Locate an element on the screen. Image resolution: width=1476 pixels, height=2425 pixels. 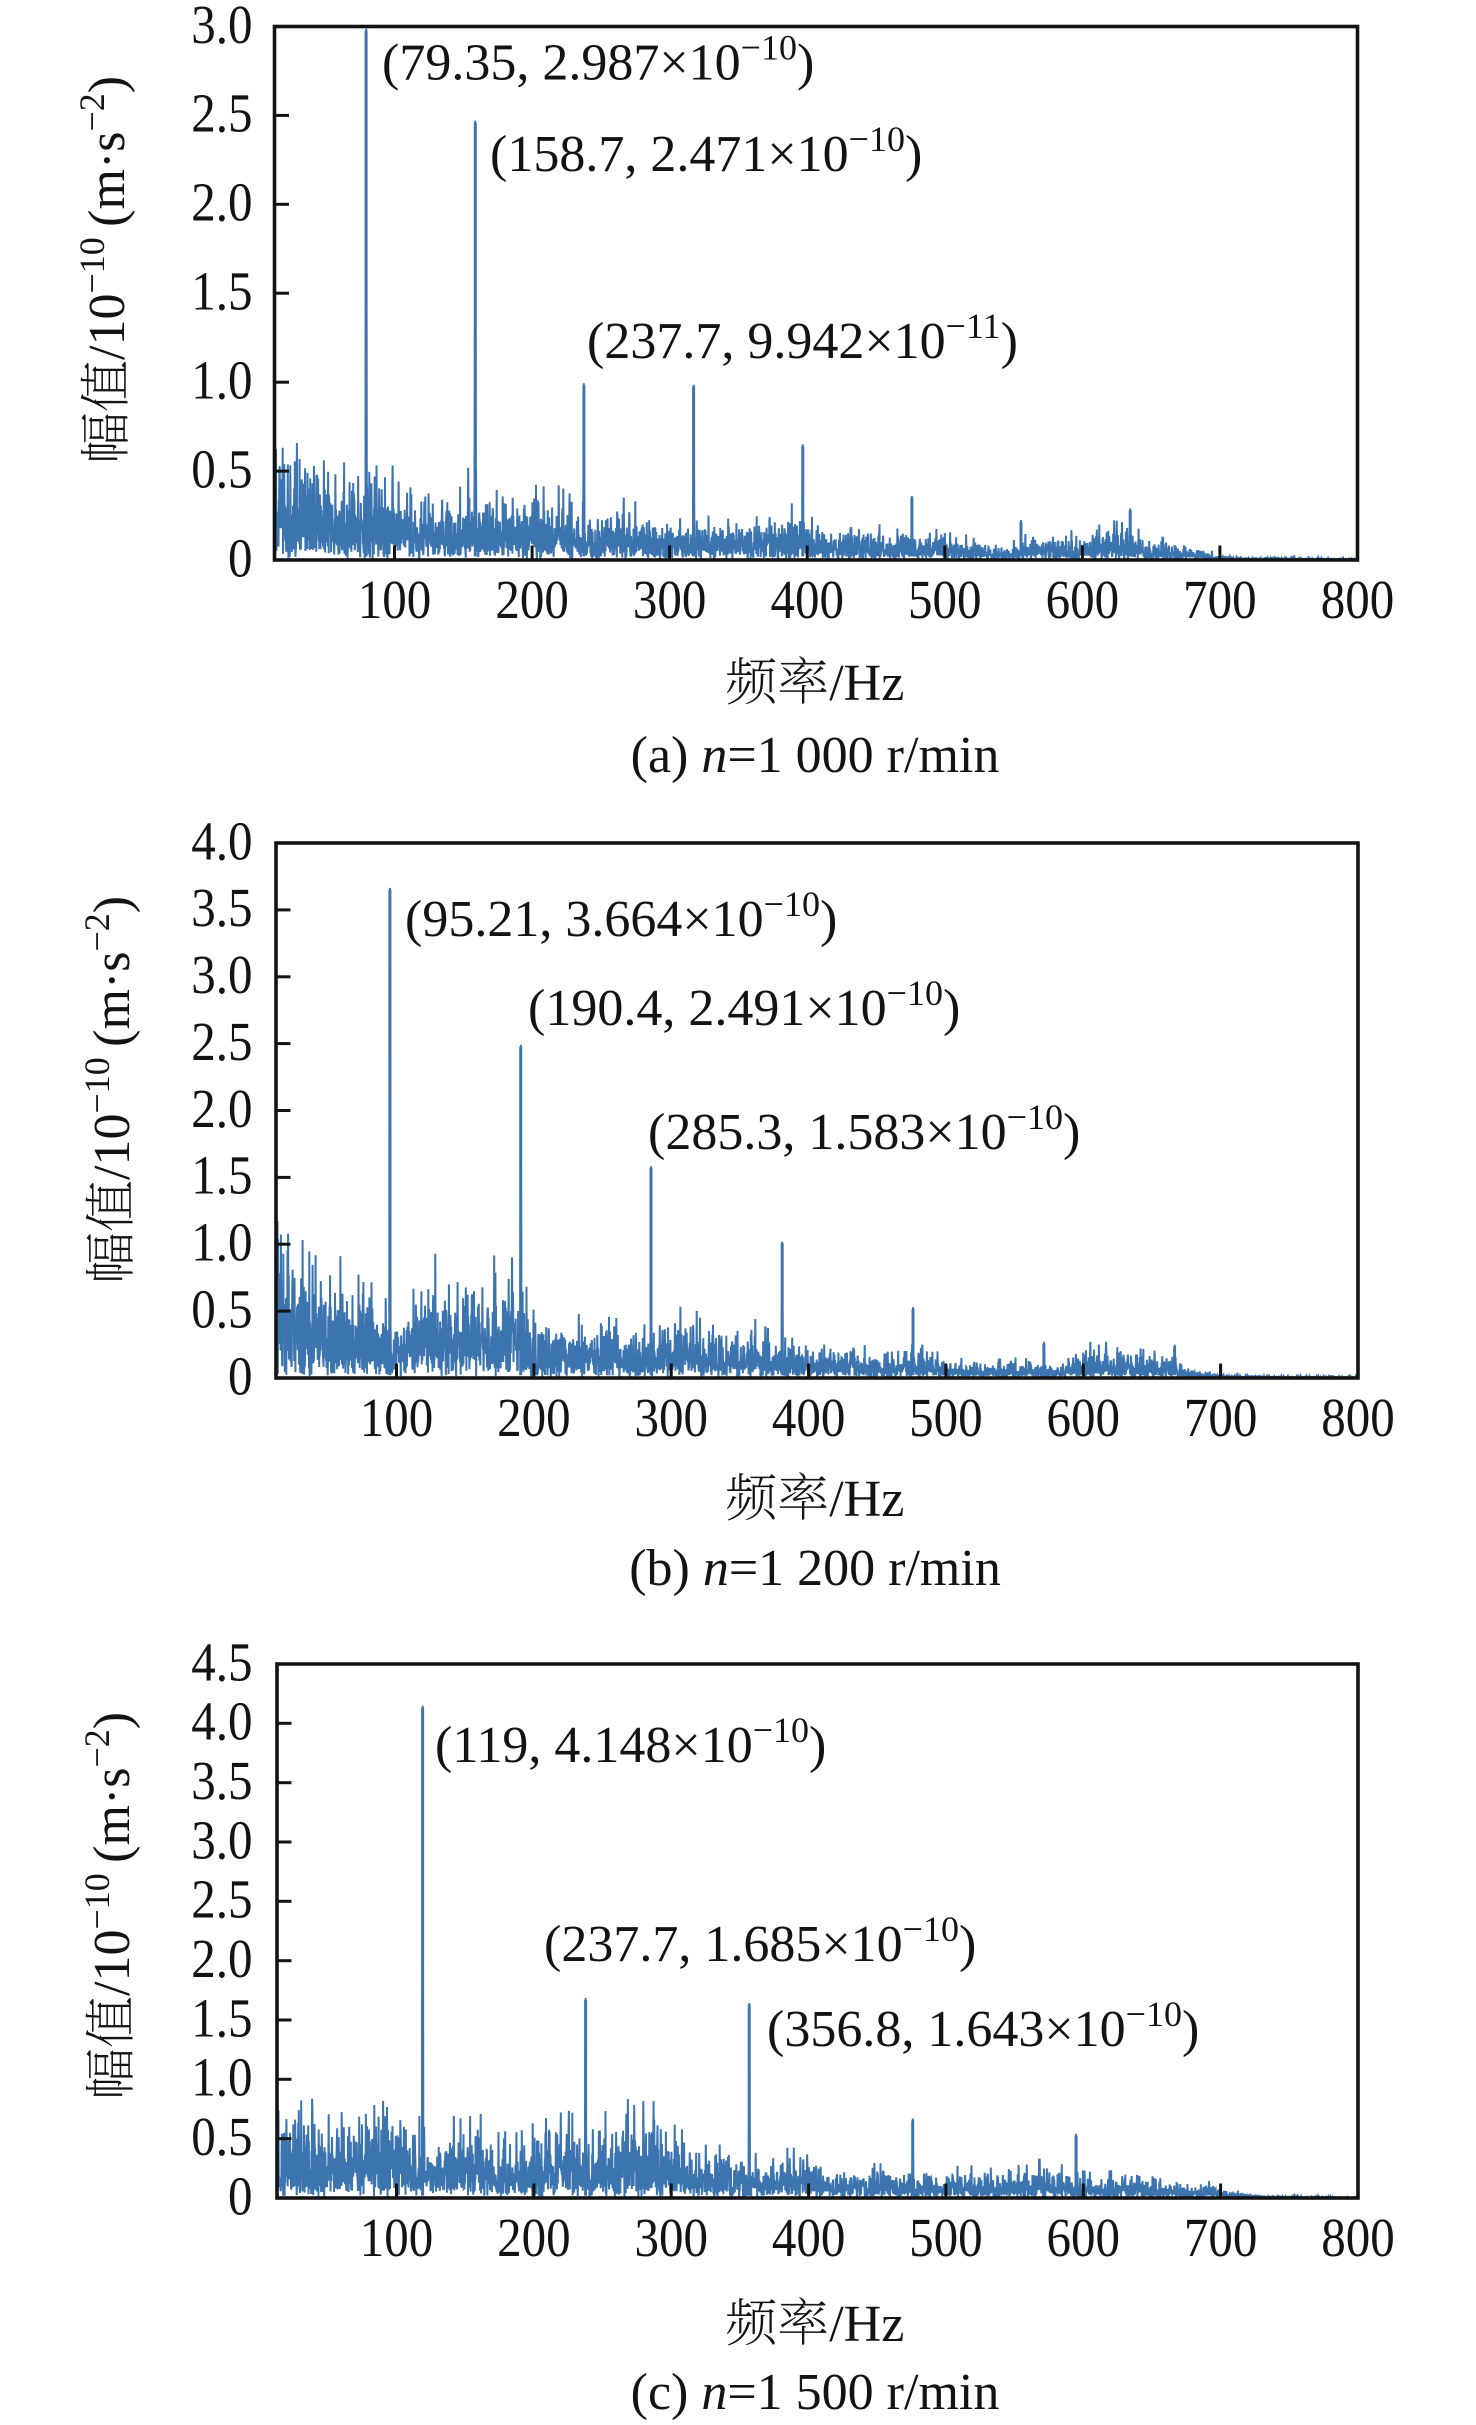
svg-text: (79.35, 2.987×10−10) is located at coordinates (598, 60).